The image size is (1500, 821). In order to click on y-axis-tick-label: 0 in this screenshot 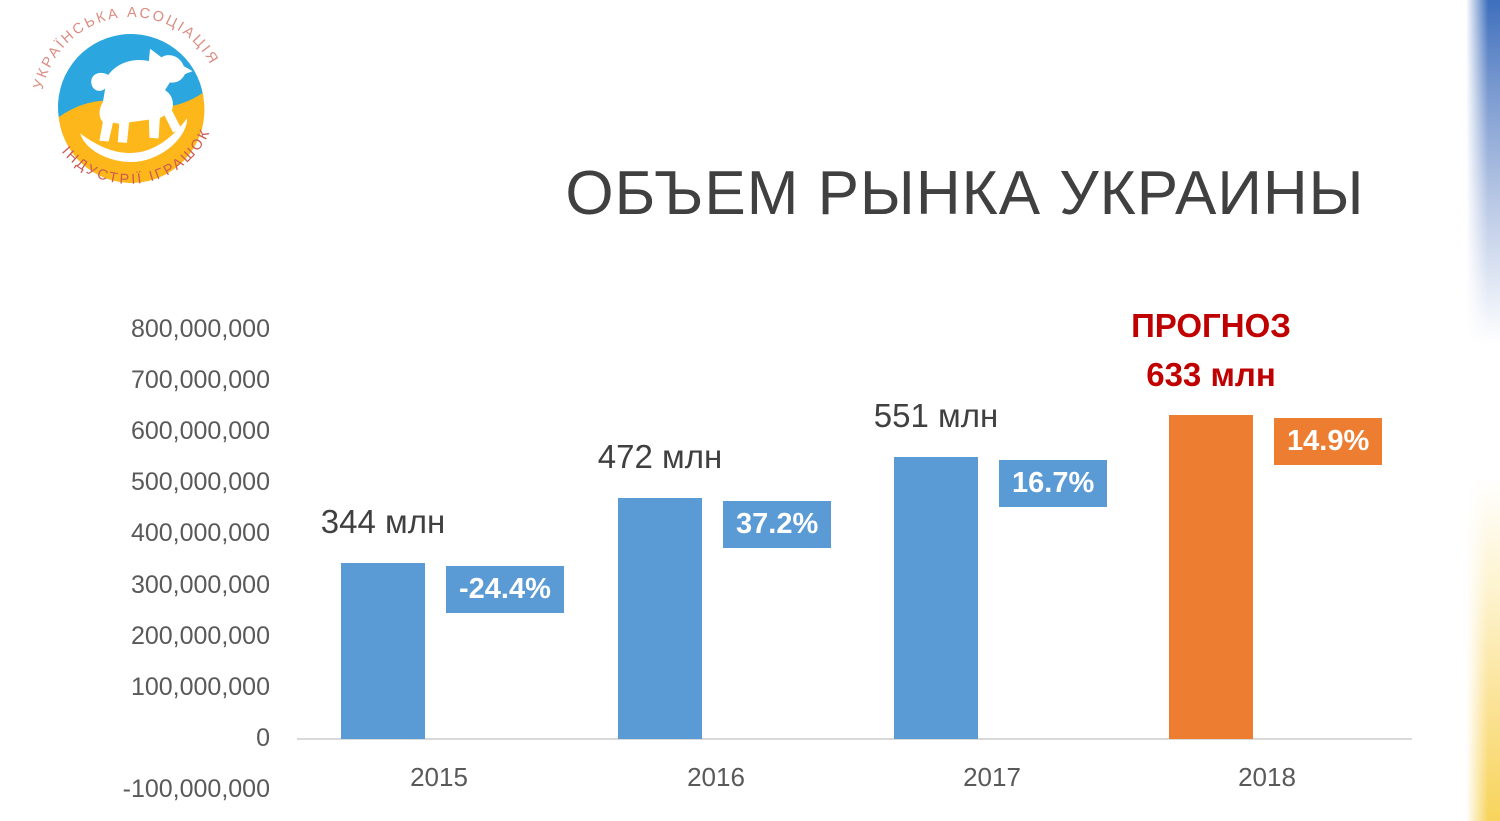, I will do `click(263, 737)`.